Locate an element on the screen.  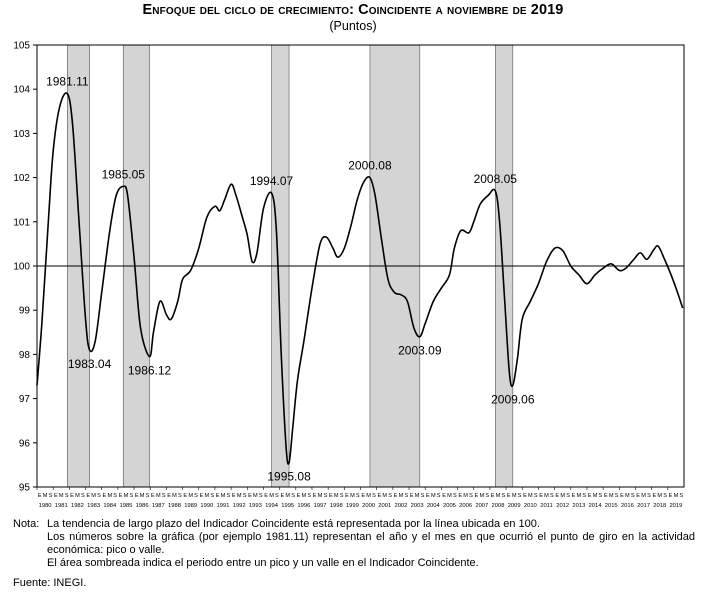
y-axis: 95 96 97 98 99 100 101 102 103 104 105 is located at coordinates (25, 267).